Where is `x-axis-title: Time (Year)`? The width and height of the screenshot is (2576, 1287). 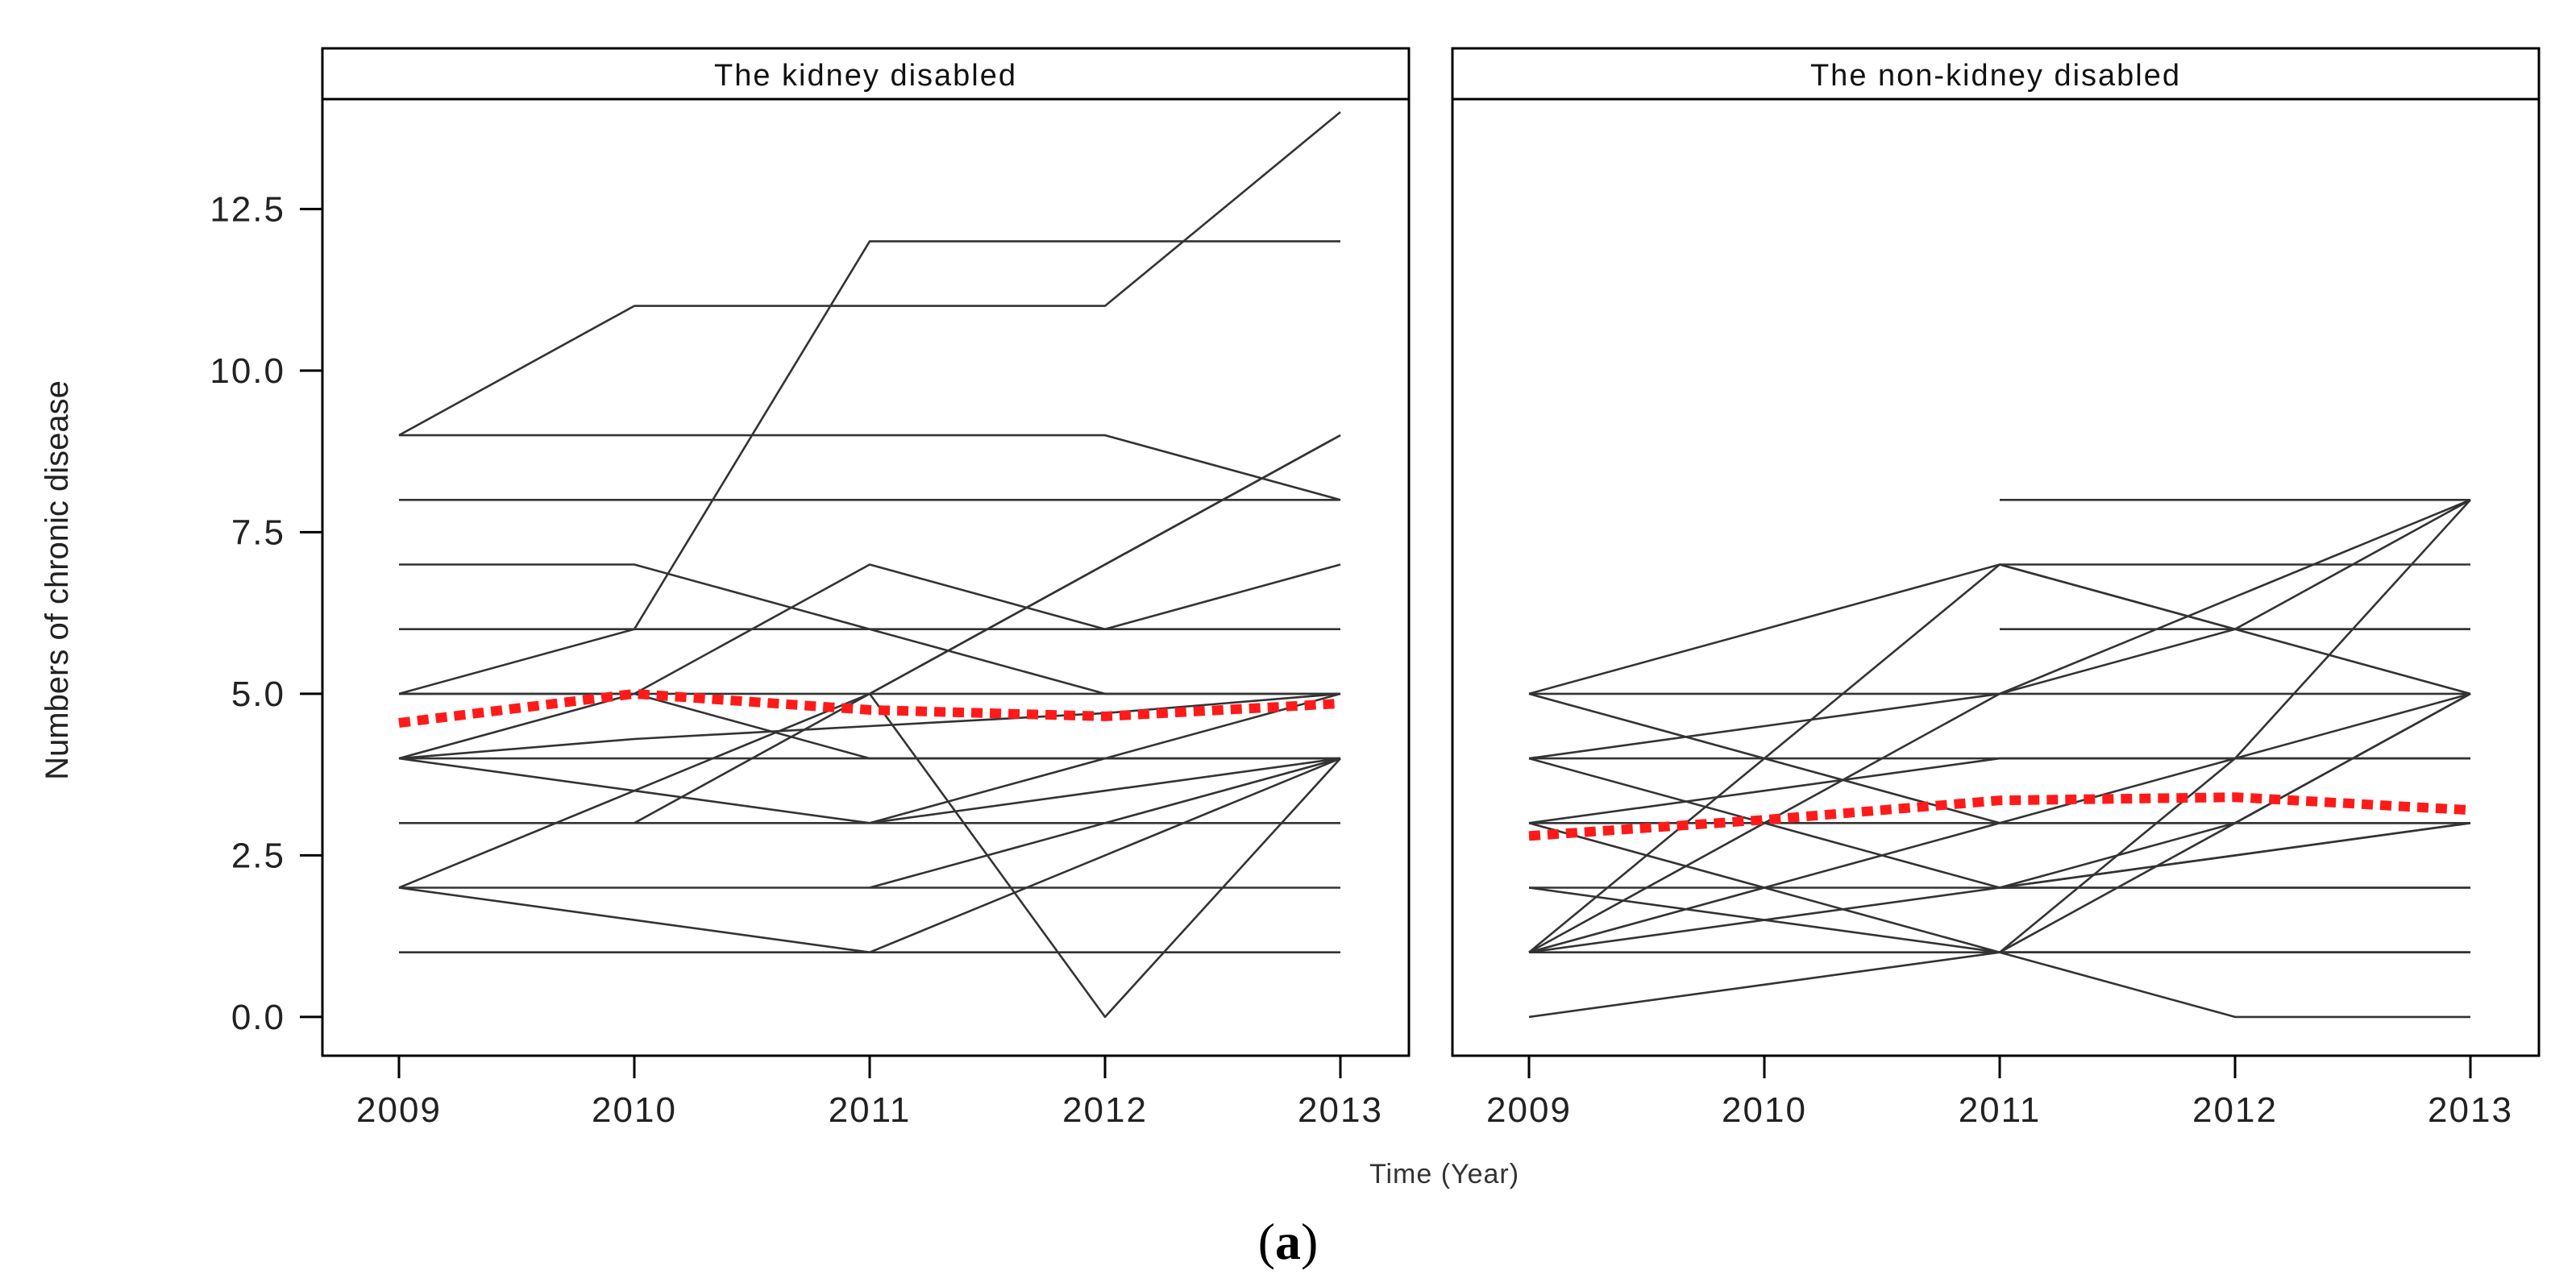 x-axis-title: Time (Year) is located at coordinates (1444, 1174).